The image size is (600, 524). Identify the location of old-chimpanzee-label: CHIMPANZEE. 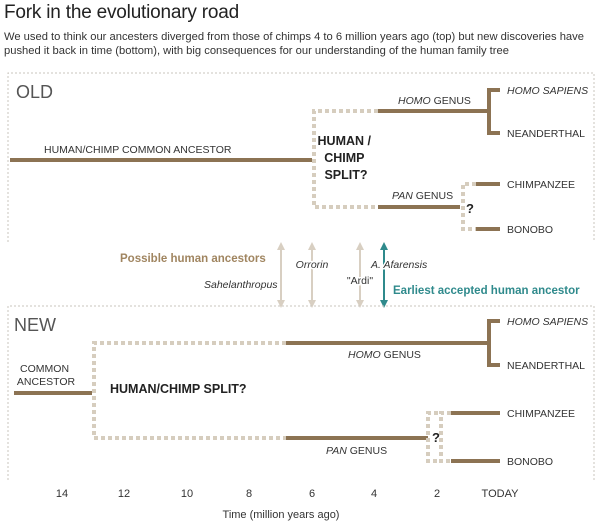
(541, 185).